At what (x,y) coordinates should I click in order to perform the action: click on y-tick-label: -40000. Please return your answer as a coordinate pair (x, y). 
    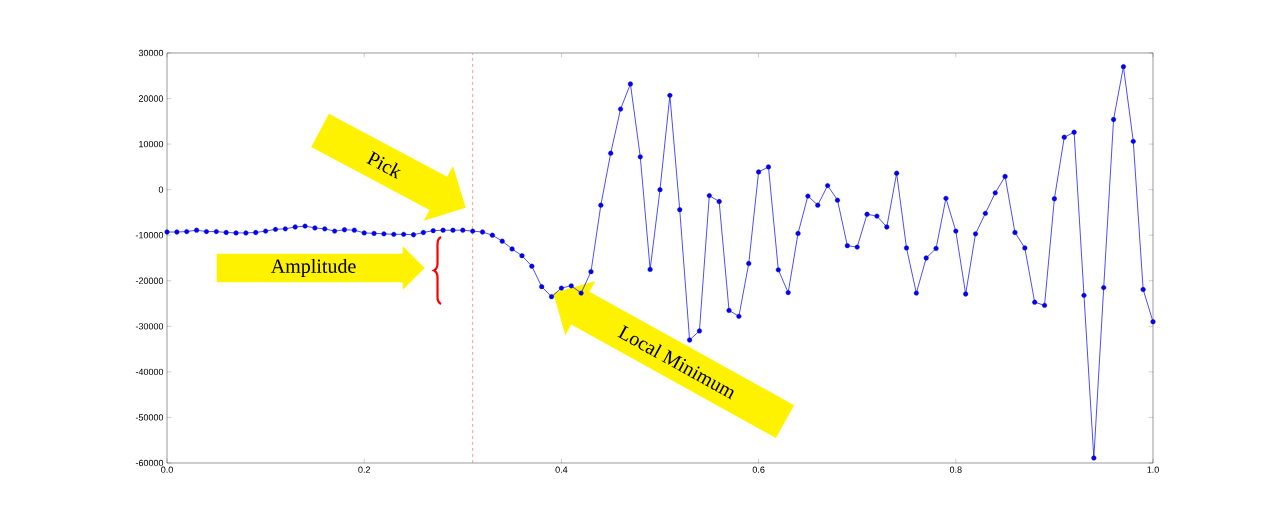
    Looking at the image, I should click on (149, 372).